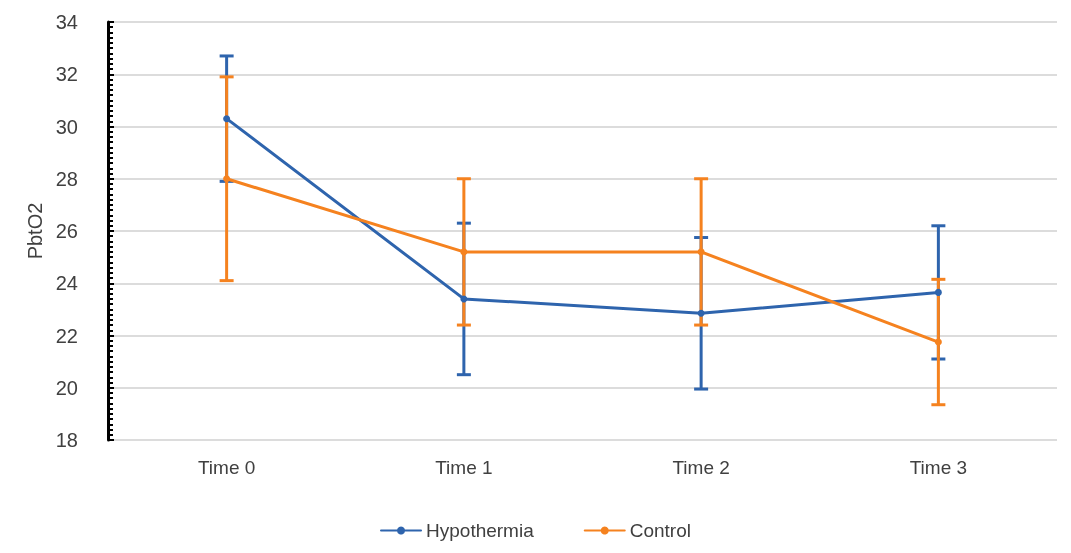 Image resolution: width=1071 pixels, height=553 pixels. What do you see at coordinates (480, 530) in the screenshot?
I see `legend-label: Hypothermia` at bounding box center [480, 530].